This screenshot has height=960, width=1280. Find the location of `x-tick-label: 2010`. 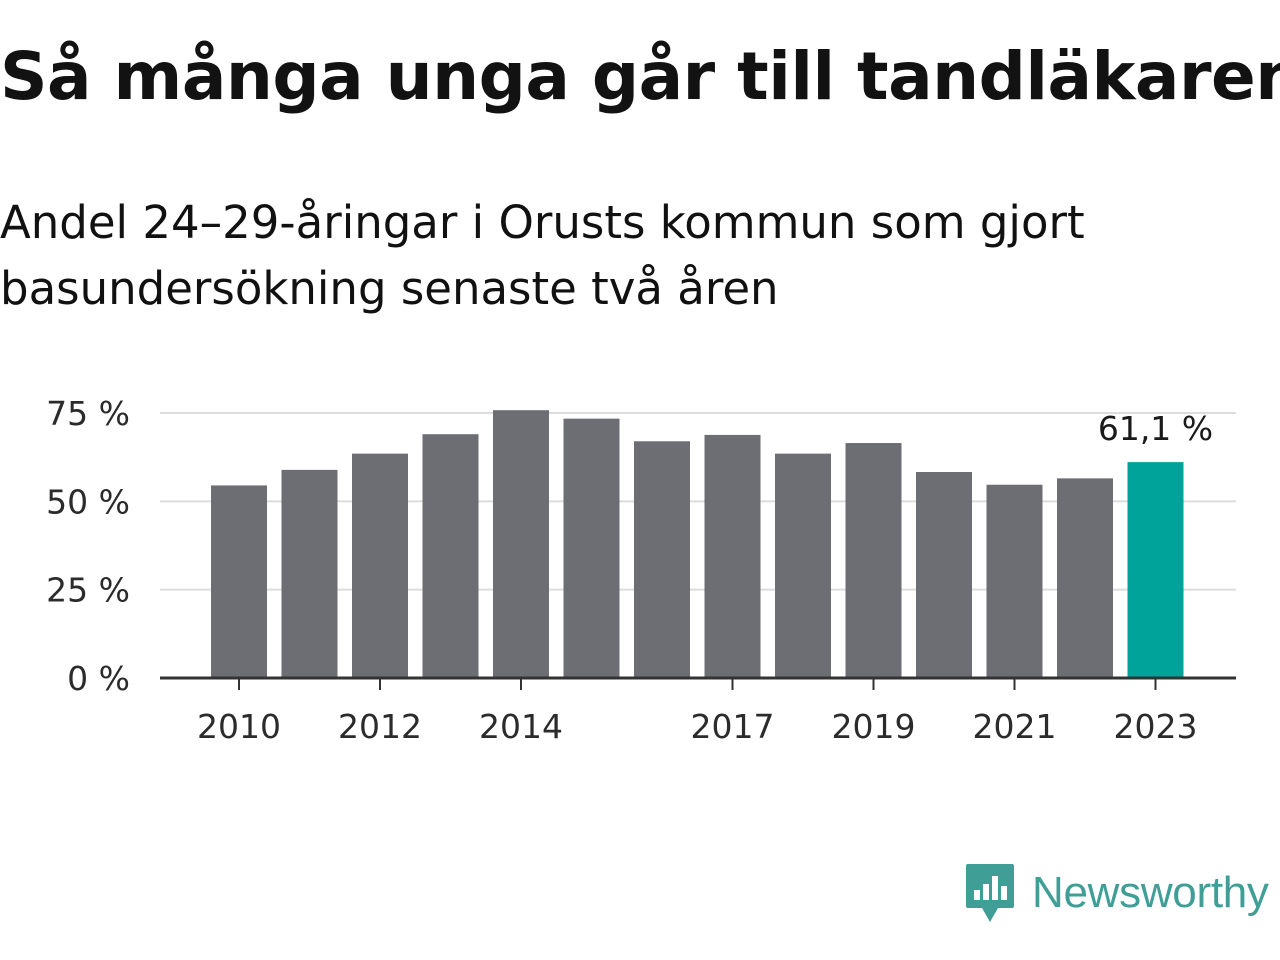

x-tick-label: 2010 is located at coordinates (239, 726).